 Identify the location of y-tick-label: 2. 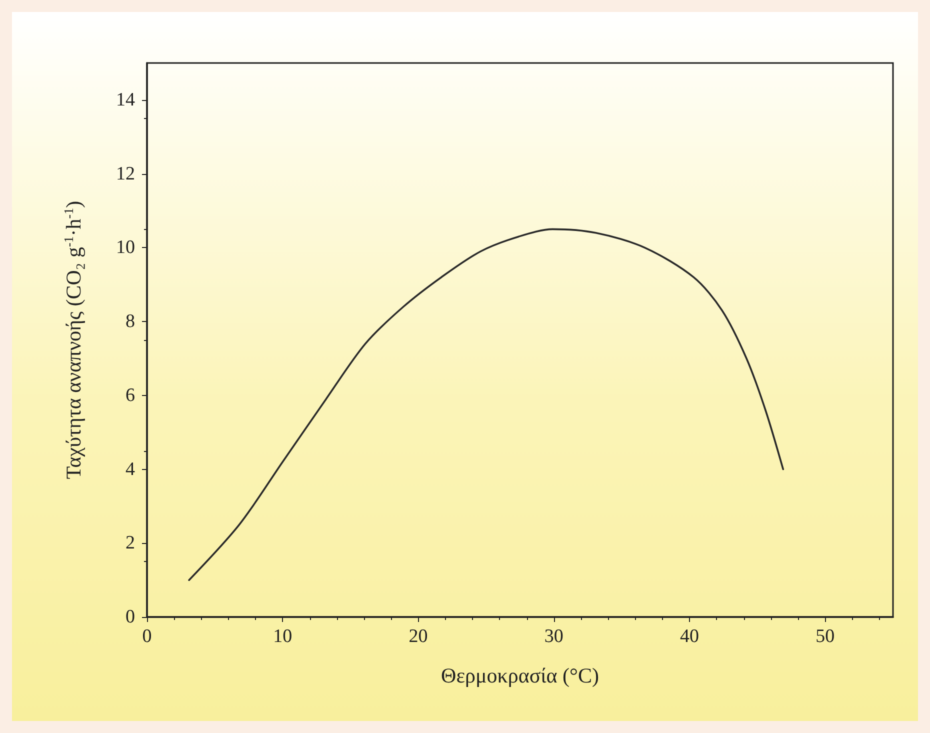
(130, 543).